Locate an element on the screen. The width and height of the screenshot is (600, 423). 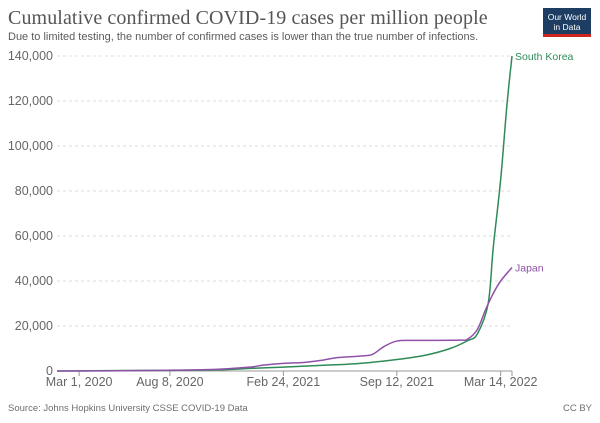
y-tick-label: 100,000 is located at coordinates (30, 146).